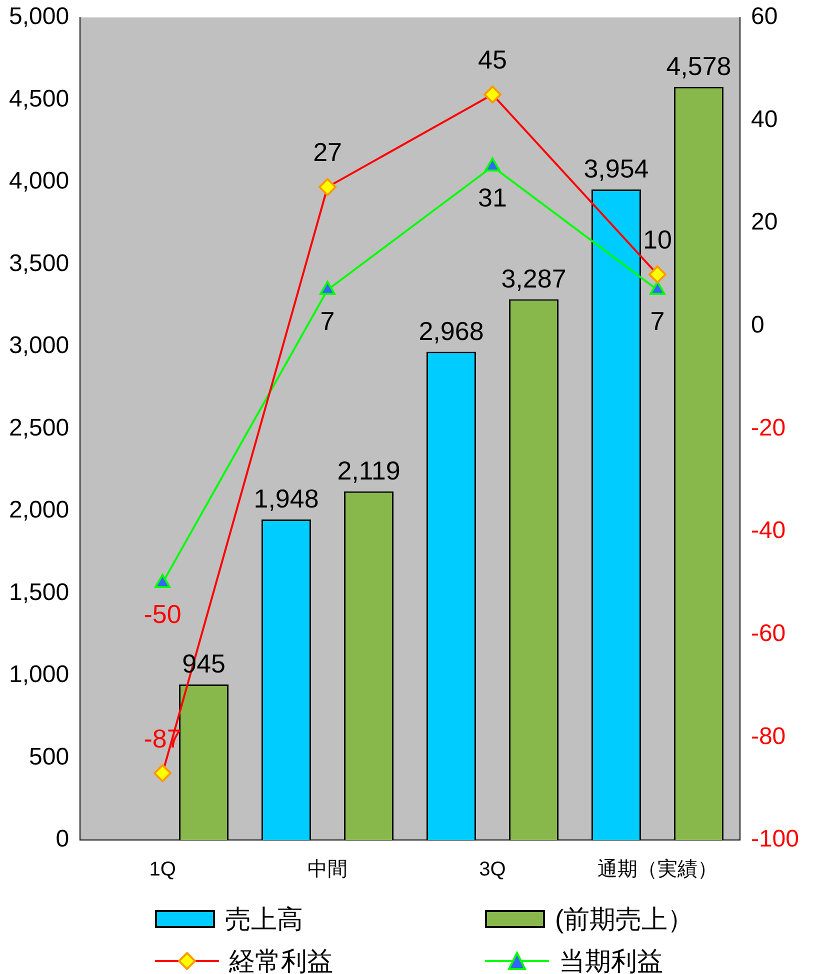 This screenshot has height=974, width=814. What do you see at coordinates (616, 169) in the screenshot?
I see `data-label: 3,954` at bounding box center [616, 169].